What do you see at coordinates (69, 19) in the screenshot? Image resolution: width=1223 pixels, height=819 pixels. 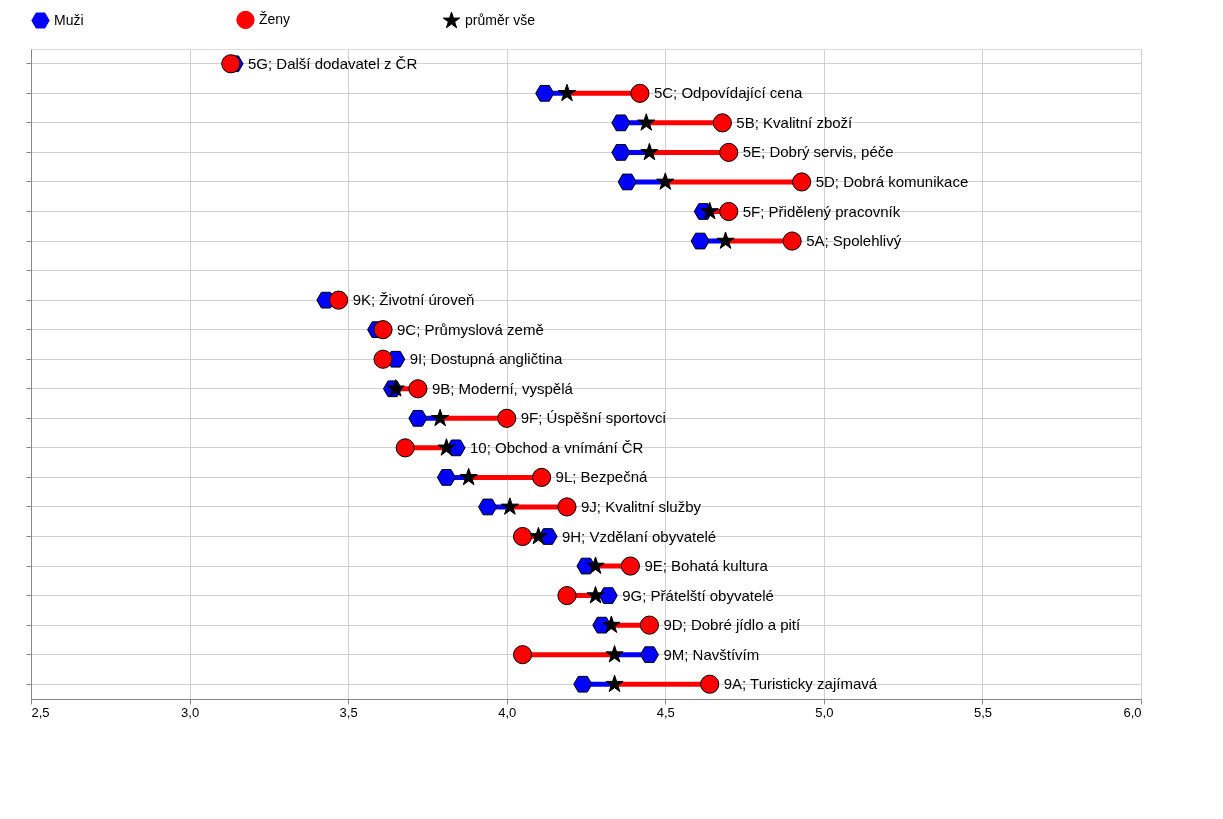 I see `legend-label: Muži` at bounding box center [69, 19].